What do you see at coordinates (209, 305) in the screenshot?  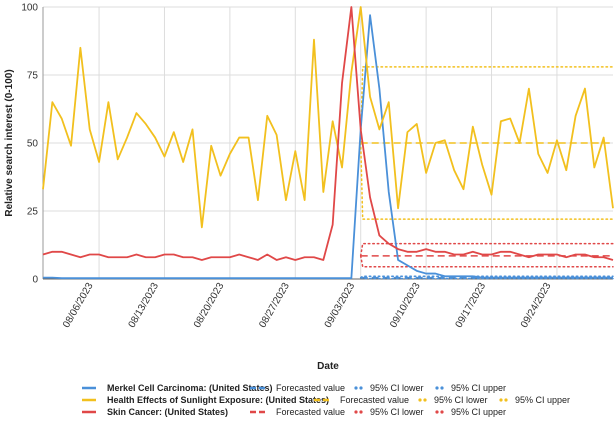 I see `x-tick-label: 08/20/2023` at bounding box center [209, 305].